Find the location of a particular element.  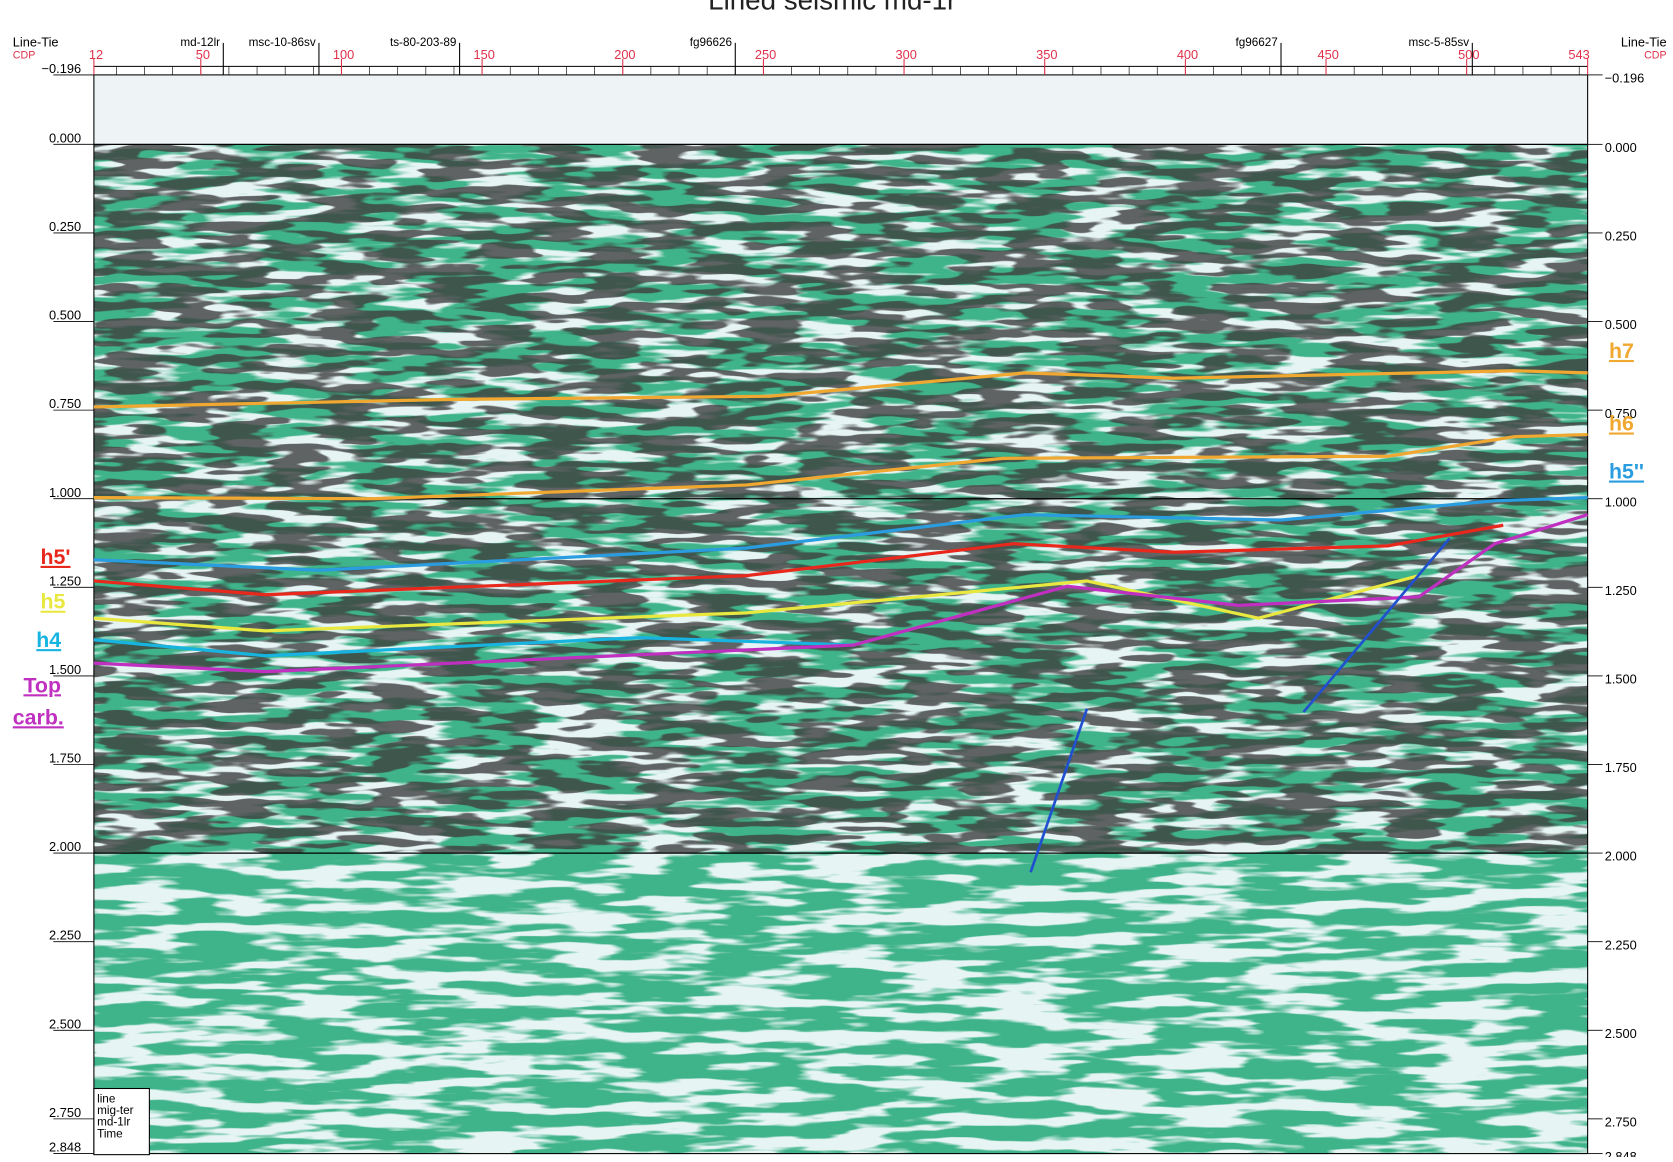

time-tick-label-right: 0.250 is located at coordinates (1621, 236).